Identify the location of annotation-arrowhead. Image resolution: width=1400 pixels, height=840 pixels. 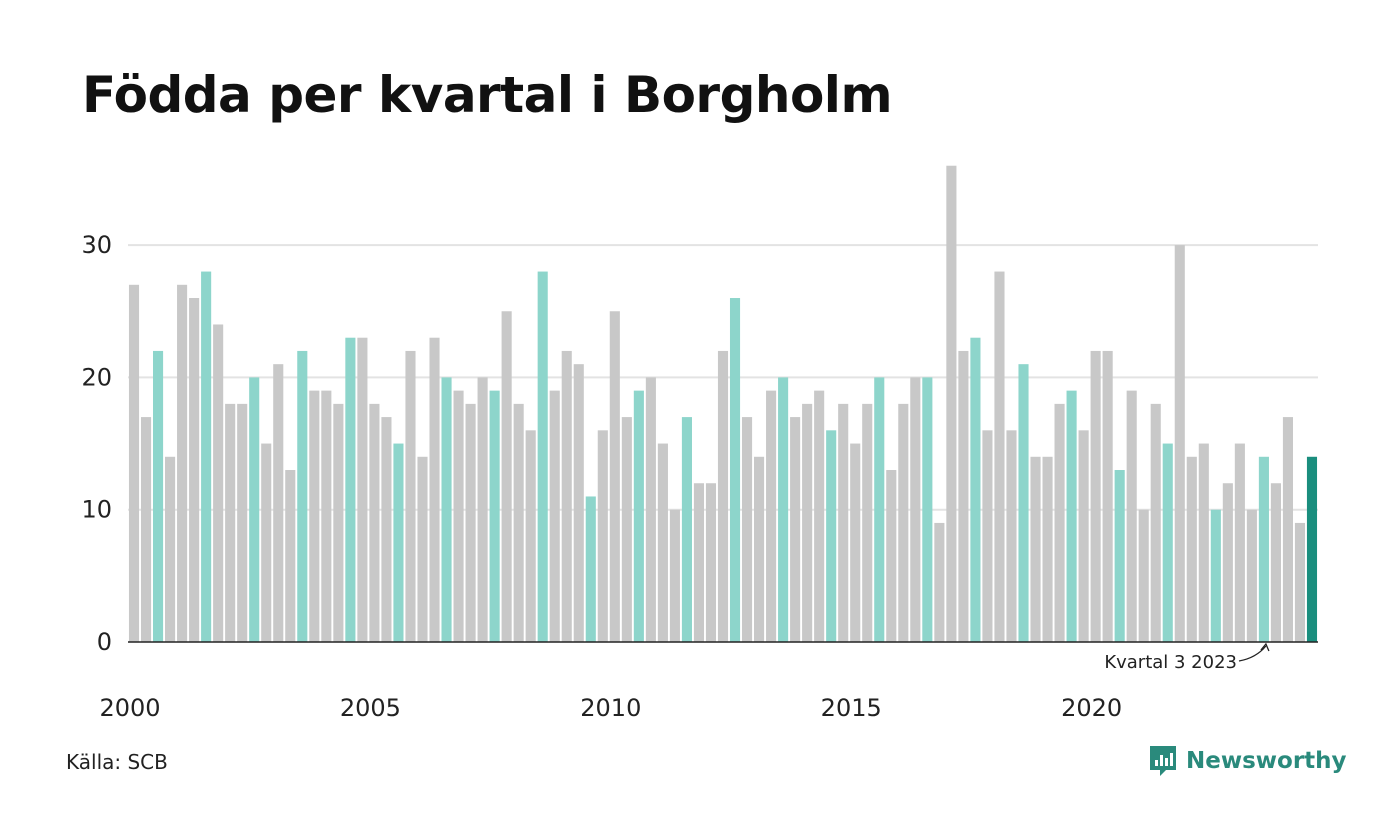
(1265, 647).